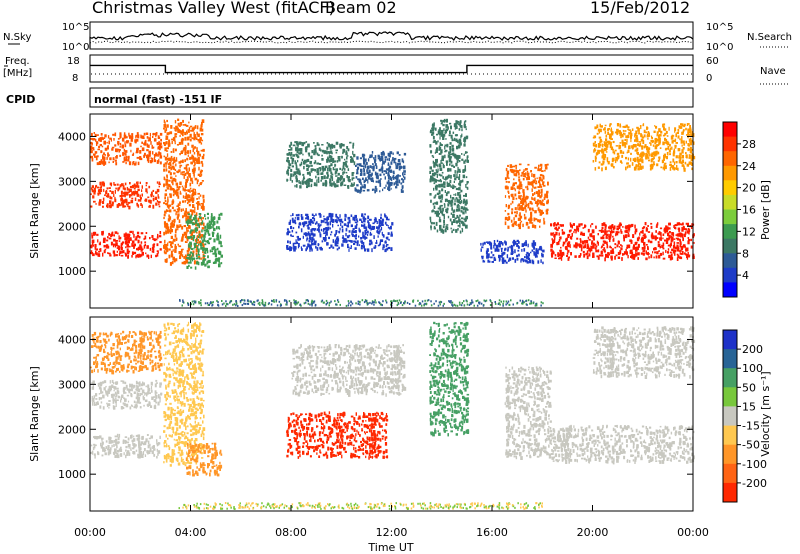 Image resolution: width=800 pixels, height=554 pixels. I want to click on noise-tick-top: 10^5, so click(75, 27).